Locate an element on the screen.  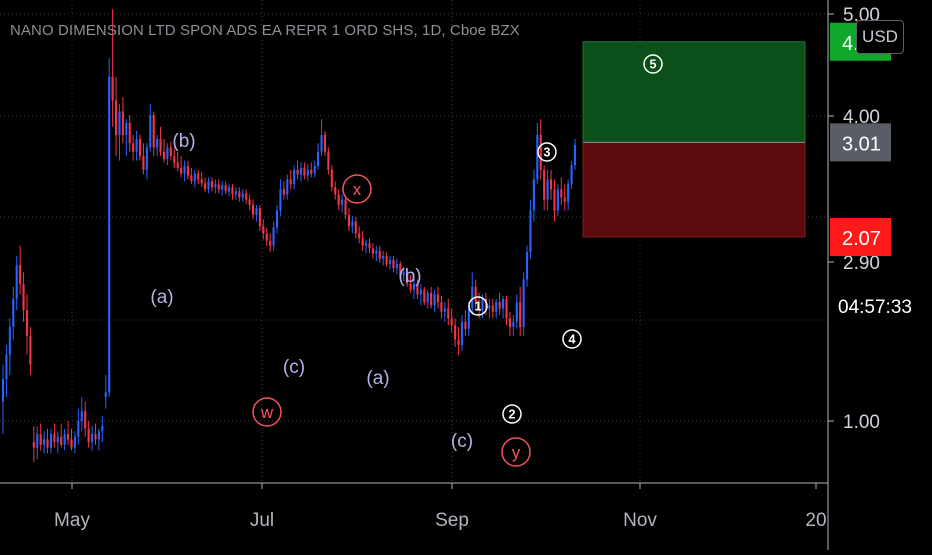
wave-label: (a) is located at coordinates (377, 378).